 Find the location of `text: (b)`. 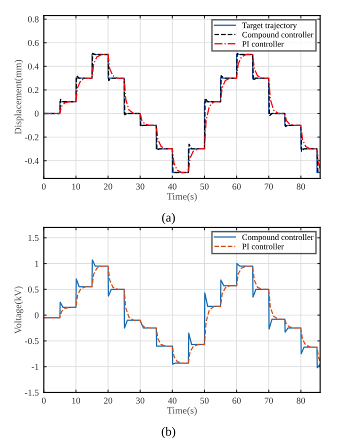

text: (b) is located at coordinates (169, 432).